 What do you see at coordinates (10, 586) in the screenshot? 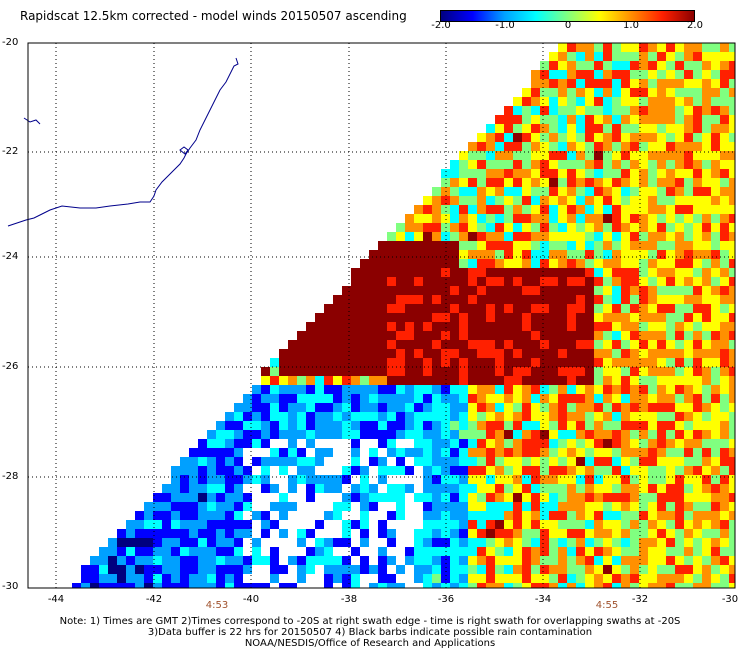
I see `lat-label: -30` at bounding box center [10, 586].